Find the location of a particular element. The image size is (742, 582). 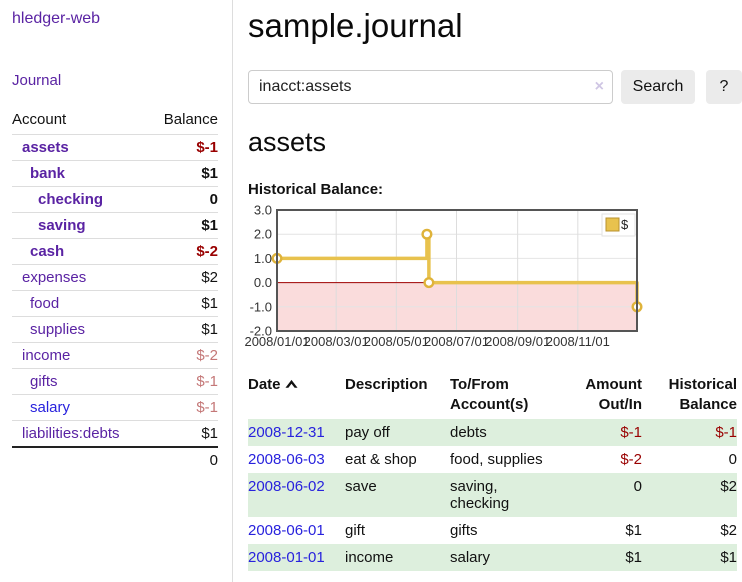

account-link-assets: assets is located at coordinates (45, 147).